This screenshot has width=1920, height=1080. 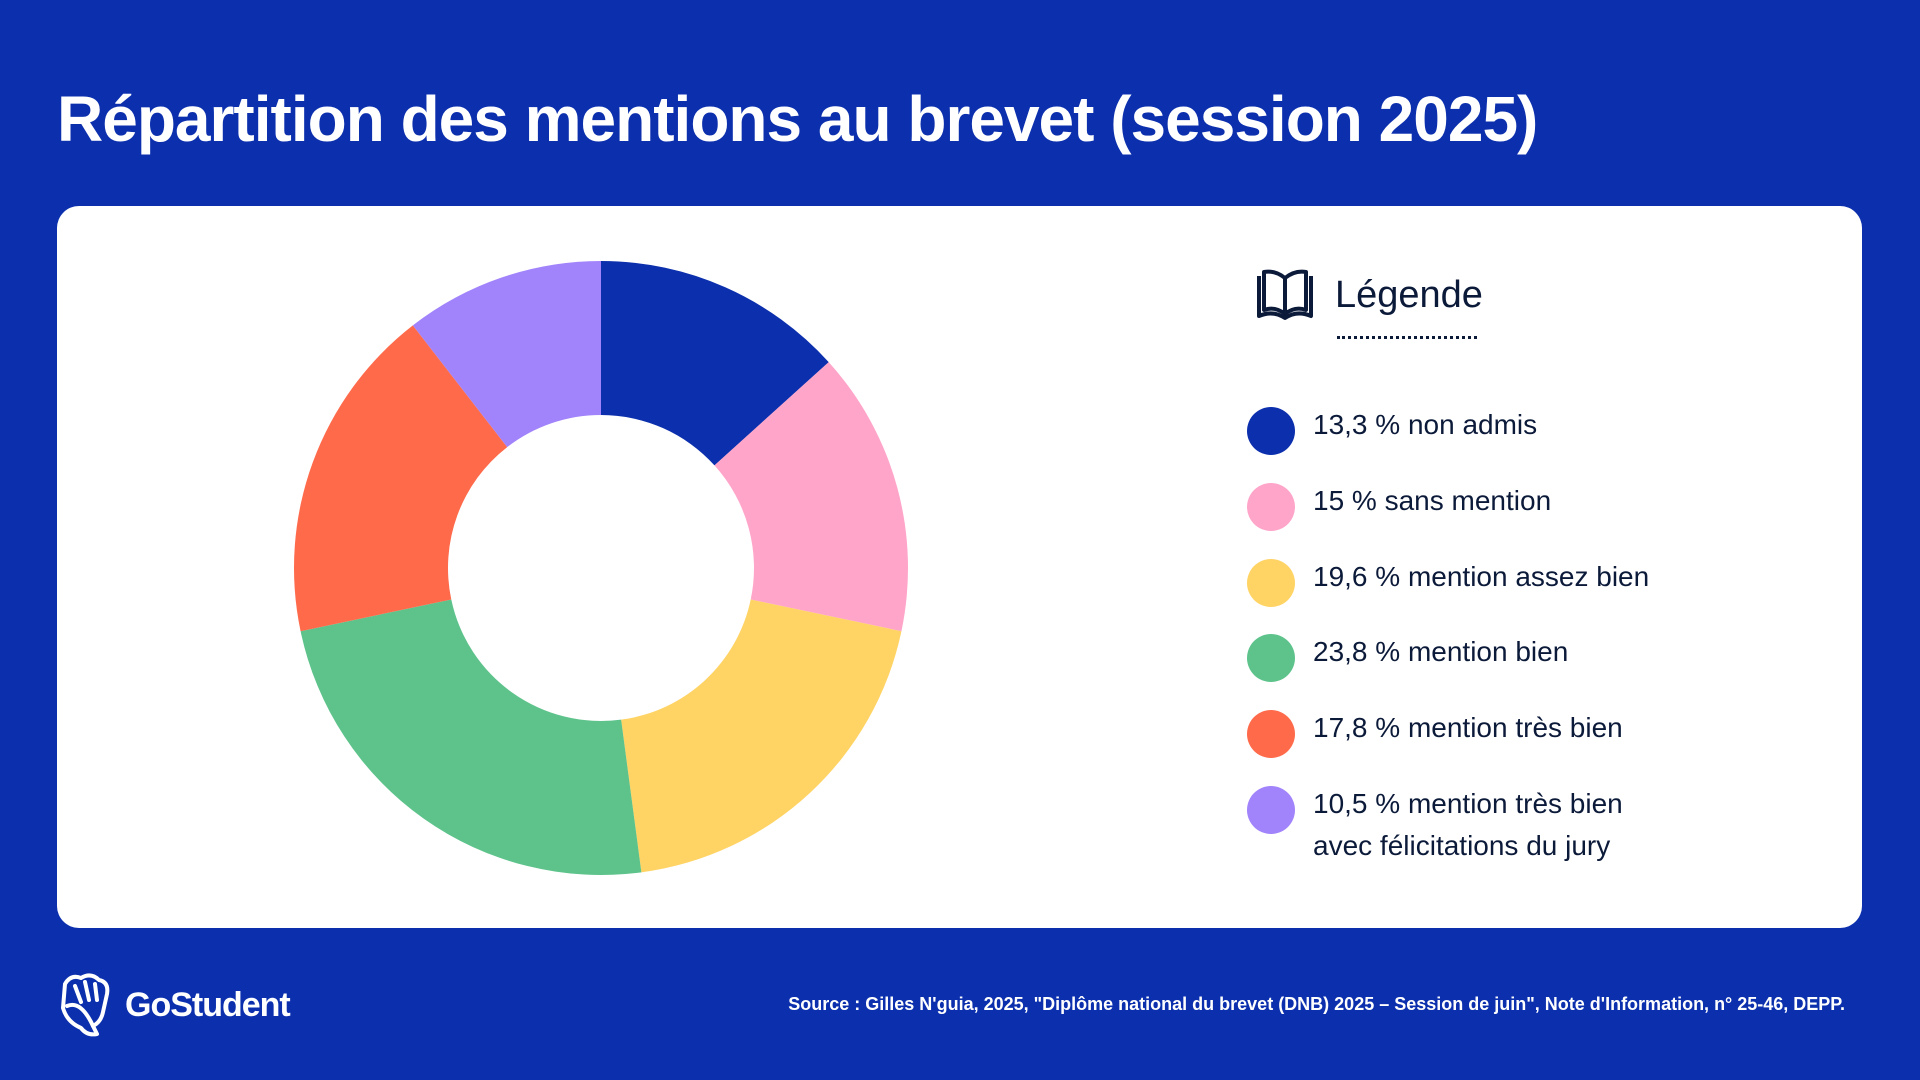 What do you see at coordinates (1481, 577) in the screenshot?
I see `legend-label: 19,6 % mention assez bien` at bounding box center [1481, 577].